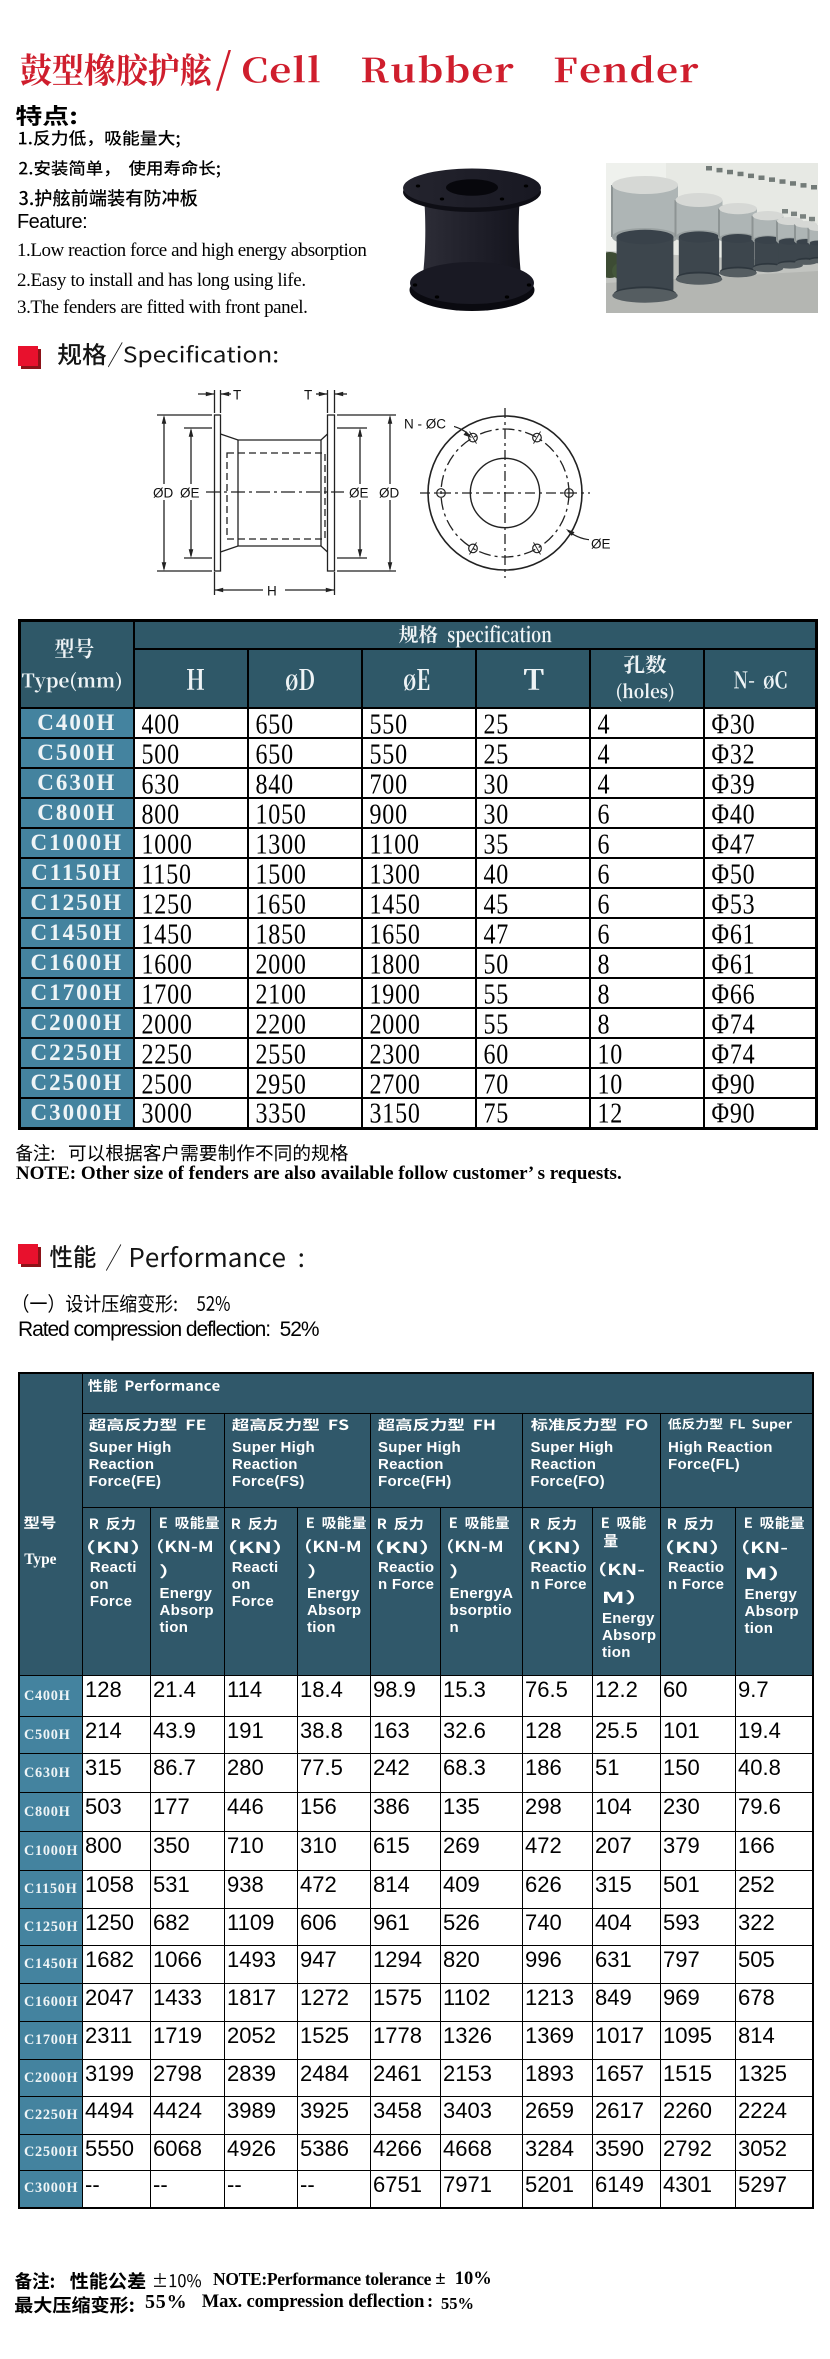  What do you see at coordinates (425, 424) in the screenshot?
I see `svg-text: N - ØC` at bounding box center [425, 424].